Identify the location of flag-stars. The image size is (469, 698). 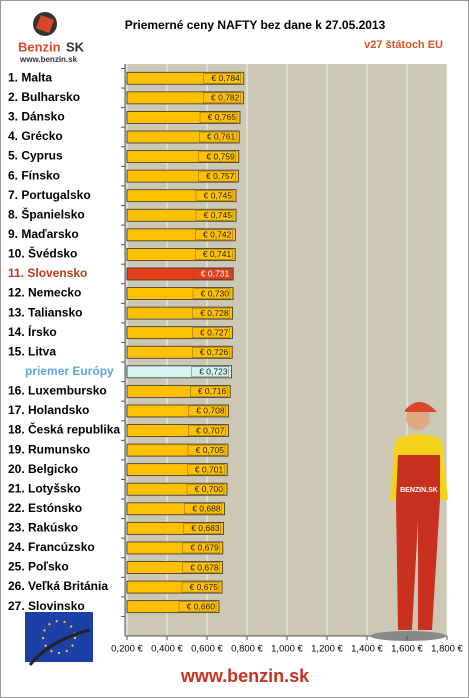
(59, 637).